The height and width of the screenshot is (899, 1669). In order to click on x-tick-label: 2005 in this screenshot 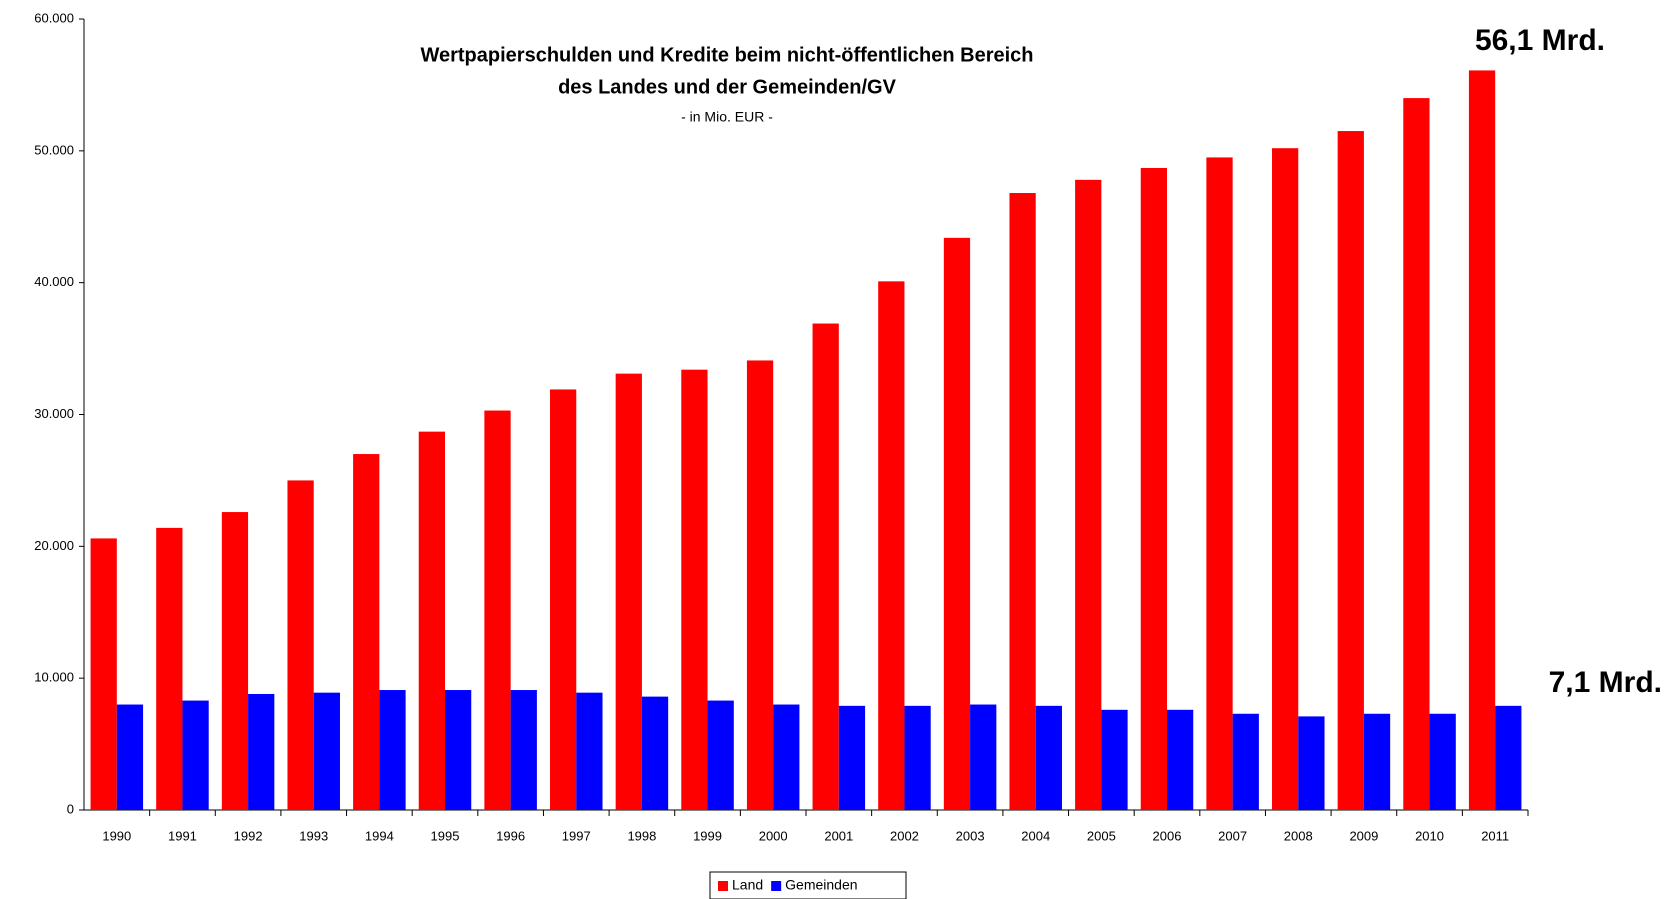, I will do `click(1101, 835)`.